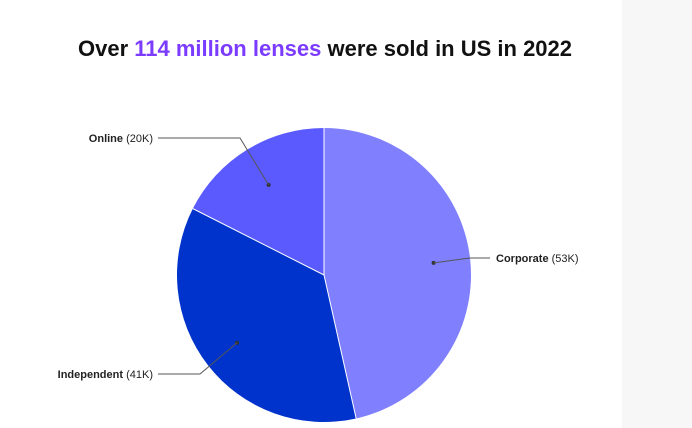 The height and width of the screenshot is (428, 692). Describe the element at coordinates (258, 201) in the screenshot. I see `pie-slice-online` at that location.